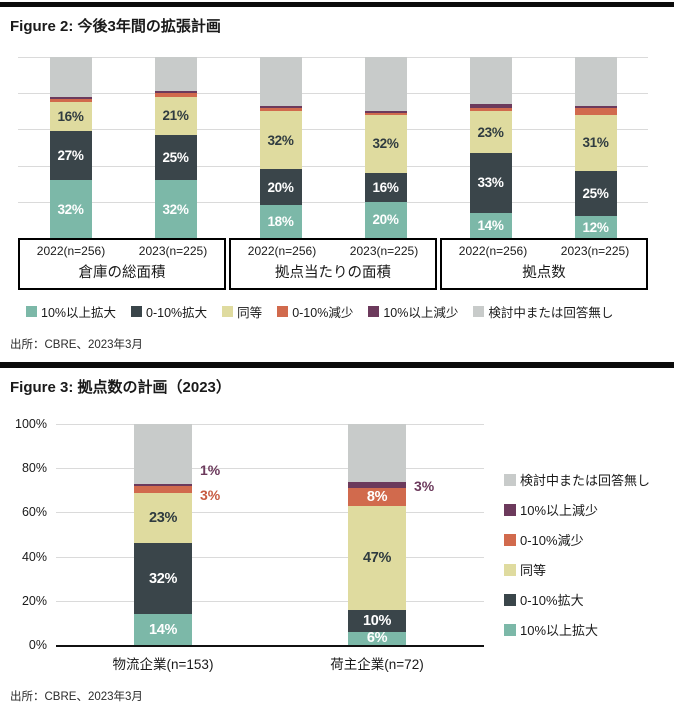 Image resolution: width=674 pixels, height=704 pixels. I want to click on mid-divider, so click(337, 365).